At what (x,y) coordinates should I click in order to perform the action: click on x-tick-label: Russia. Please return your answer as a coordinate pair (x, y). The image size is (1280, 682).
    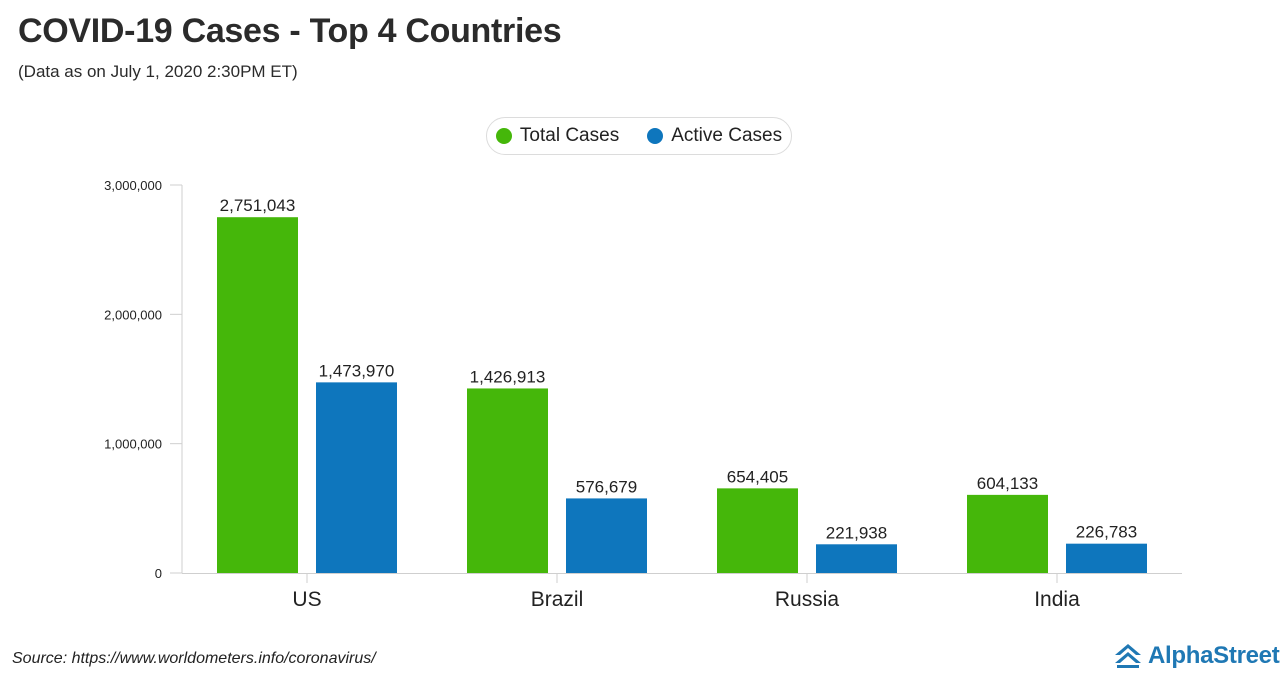
    Looking at the image, I should click on (807, 599).